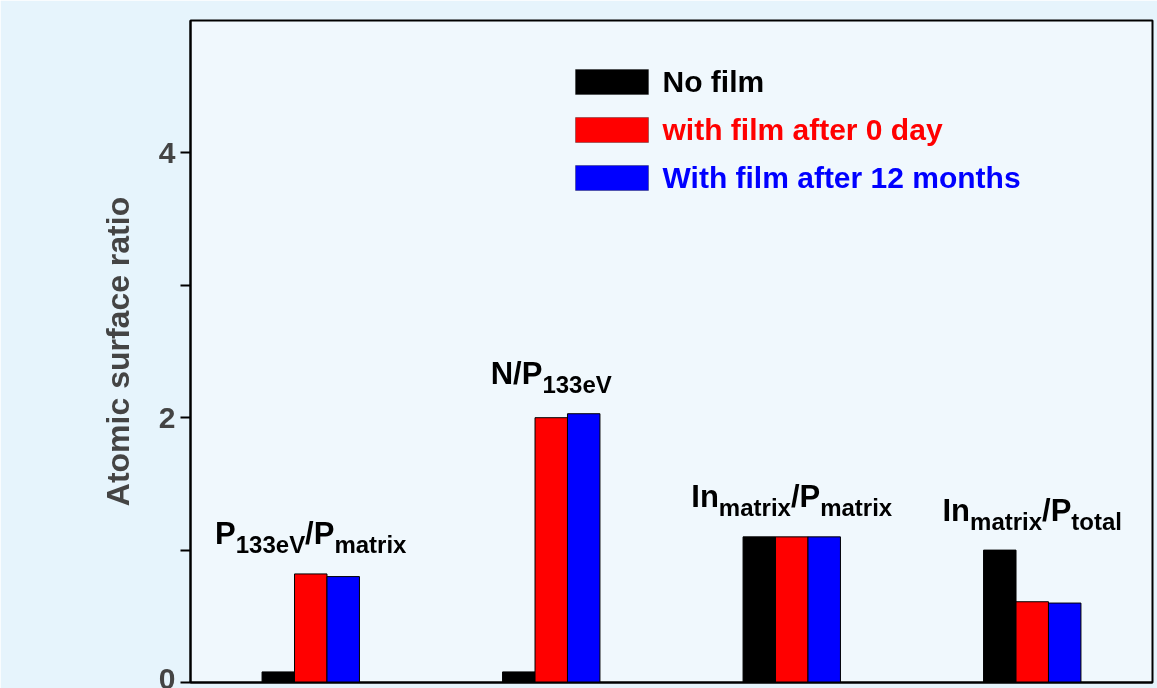  What do you see at coordinates (802, 129) in the screenshot?
I see `legend-label: with film after 0 day` at bounding box center [802, 129].